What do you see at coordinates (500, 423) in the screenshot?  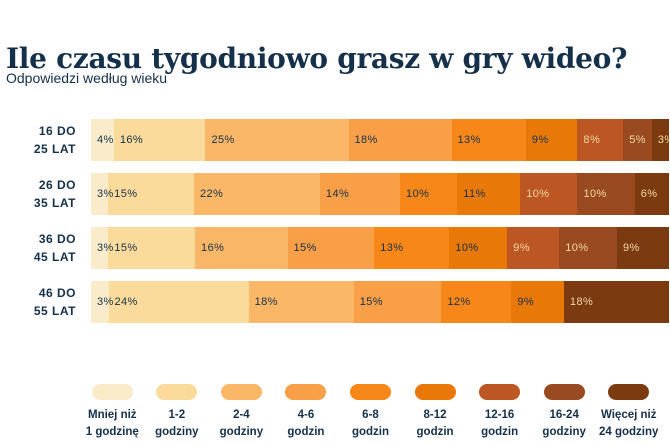 I see `legend-label: 12-16 godzin` at bounding box center [500, 423].